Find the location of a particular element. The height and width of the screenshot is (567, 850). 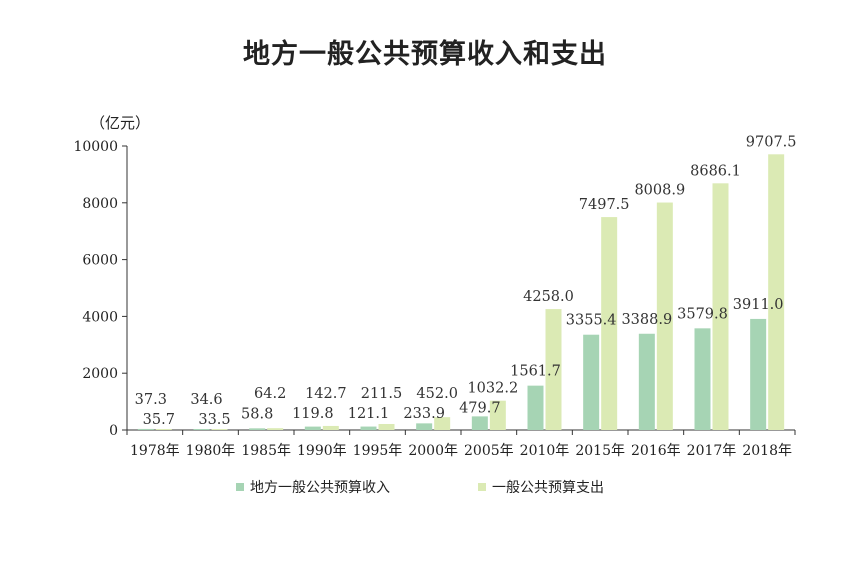

y-tick-label: 2000 is located at coordinates (100, 374).